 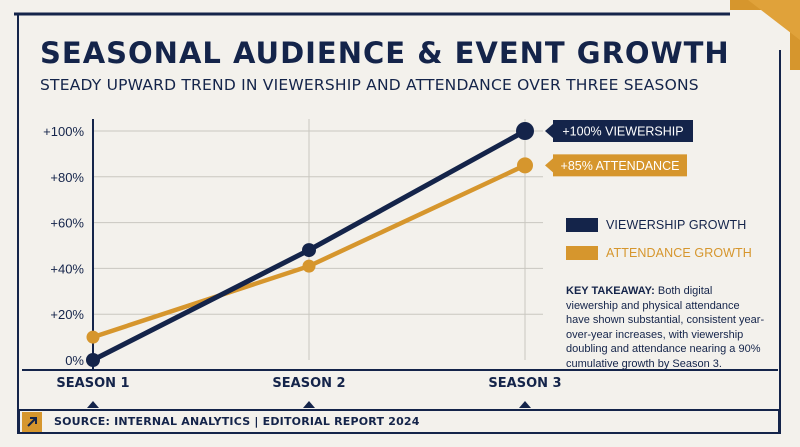 What do you see at coordinates (582, 225) in the screenshot?
I see `legend-swatch-viewership` at bounding box center [582, 225].